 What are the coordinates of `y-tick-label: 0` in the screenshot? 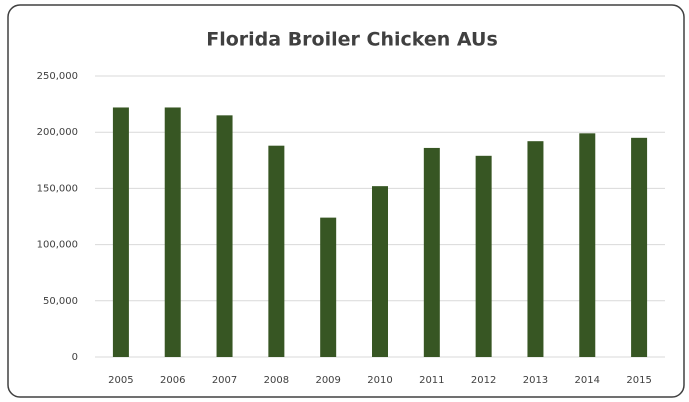 It's located at (75, 357).